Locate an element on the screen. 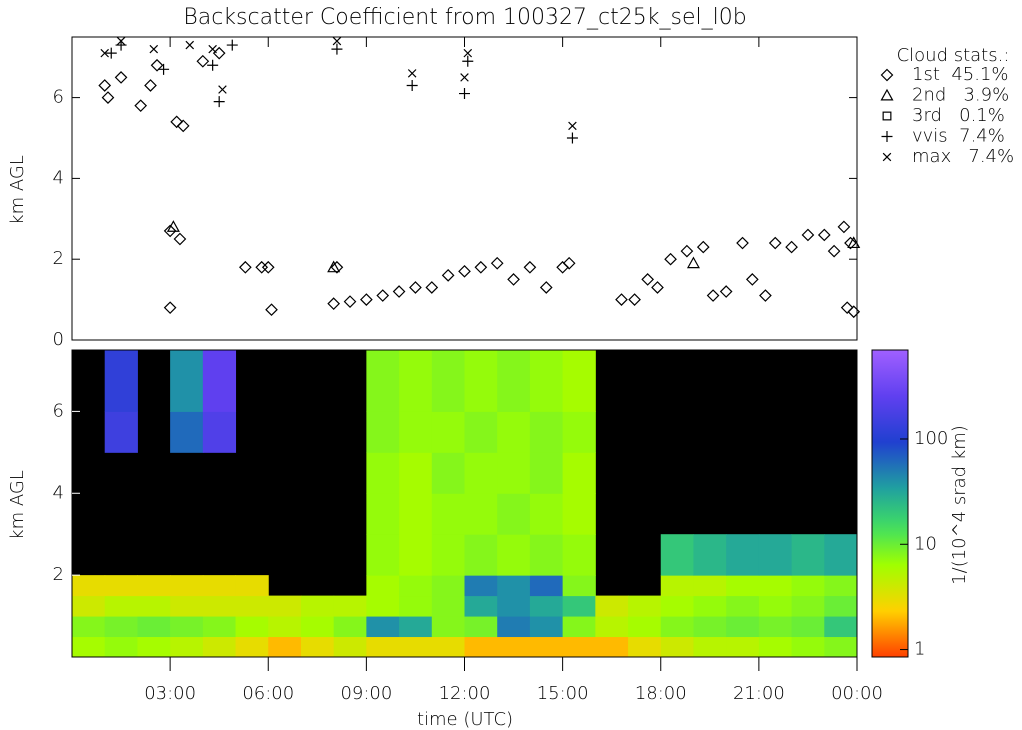  x-tick-label: 12:00 is located at coordinates (465, 693).